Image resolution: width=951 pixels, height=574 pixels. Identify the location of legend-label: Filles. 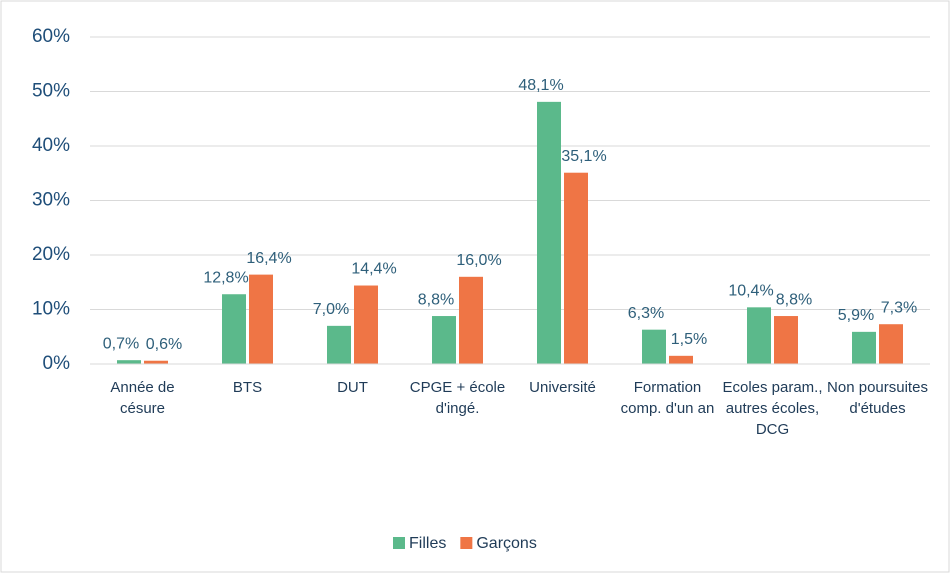
(427, 543).